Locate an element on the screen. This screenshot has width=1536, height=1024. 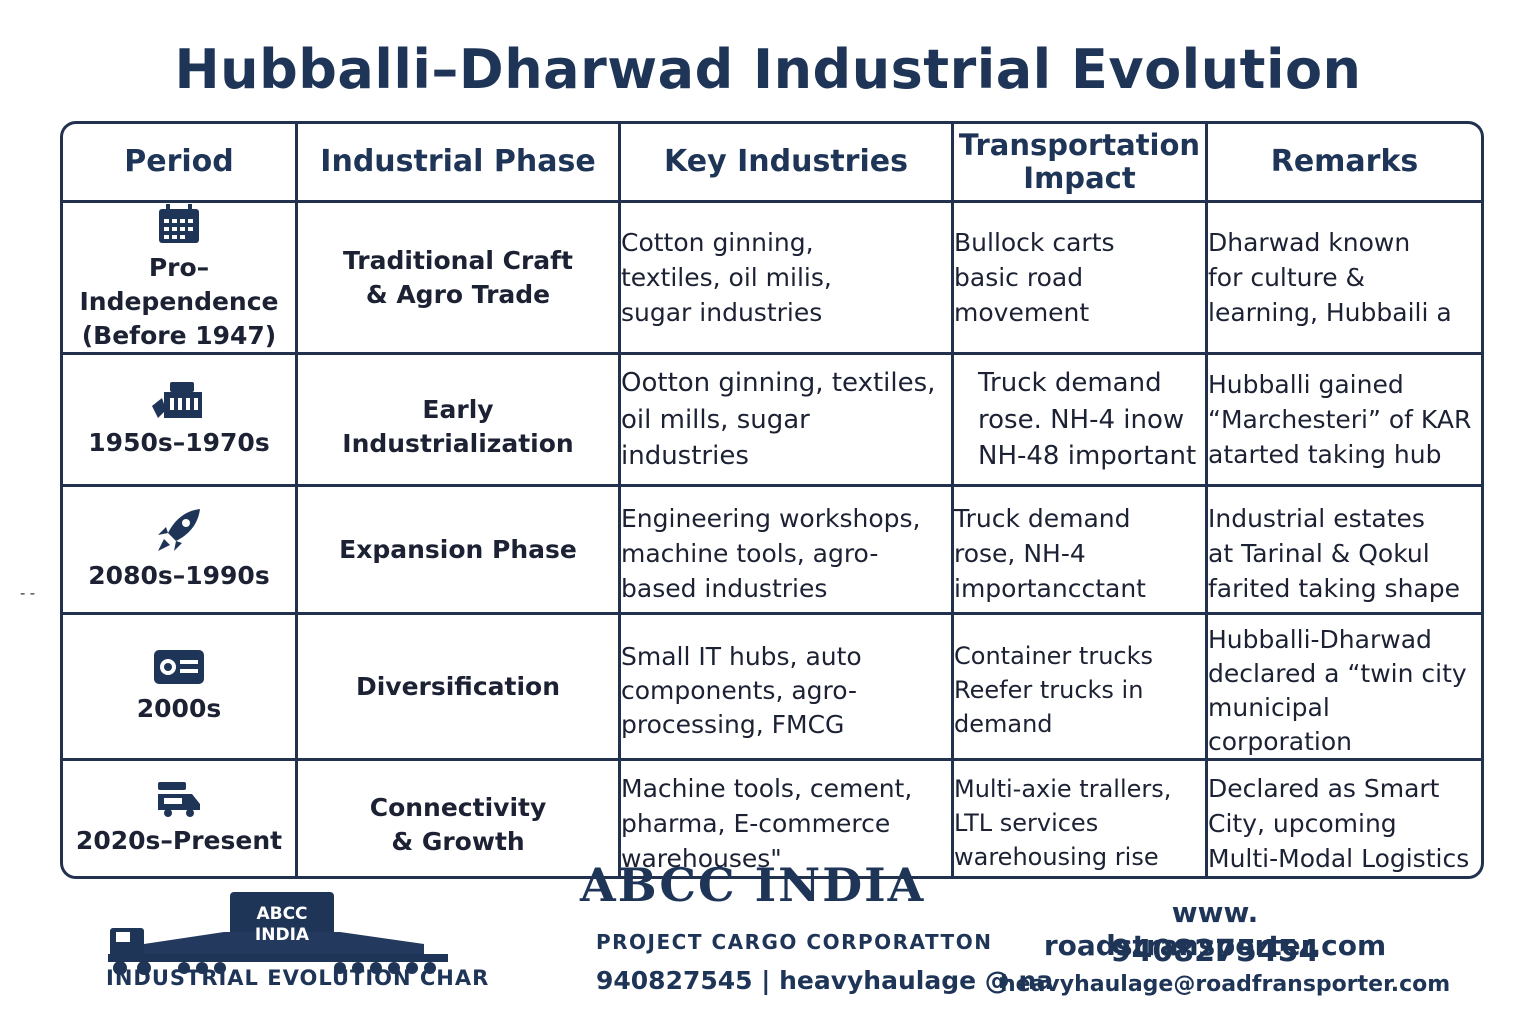
calendar-icon is located at coordinates (179, 223).